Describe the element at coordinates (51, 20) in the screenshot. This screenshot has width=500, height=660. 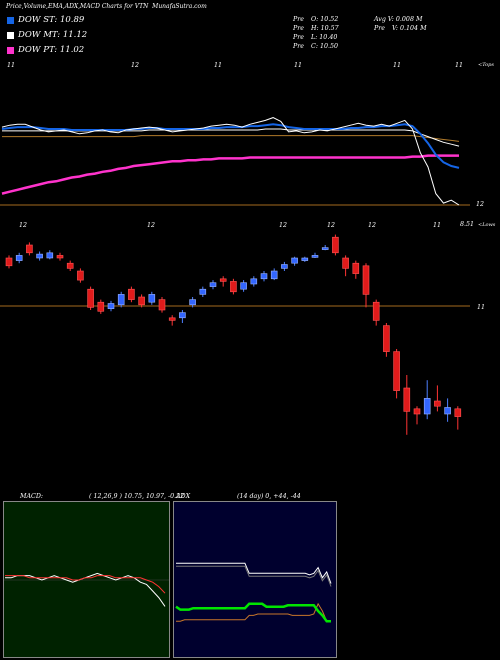
I see `legend-dow-st-label: DOW ST: 10.89` at that location.